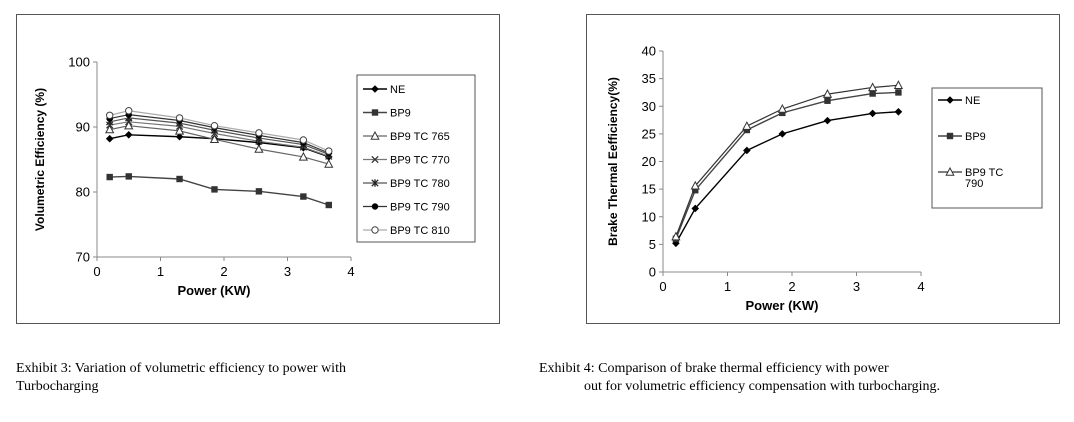  Describe the element at coordinates (223, 271) in the screenshot. I see `vol-x-tick-label: 2` at that location.